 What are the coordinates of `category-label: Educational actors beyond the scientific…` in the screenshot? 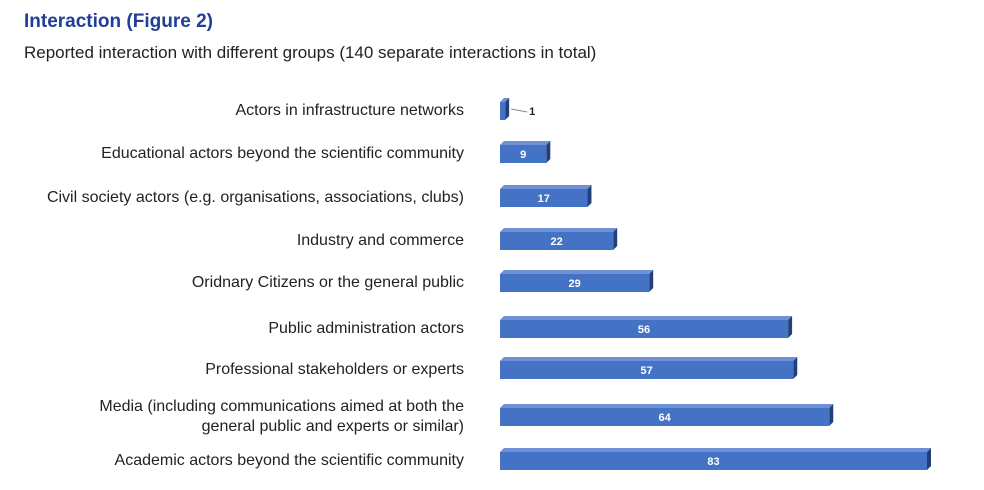 It's located at (282, 153).